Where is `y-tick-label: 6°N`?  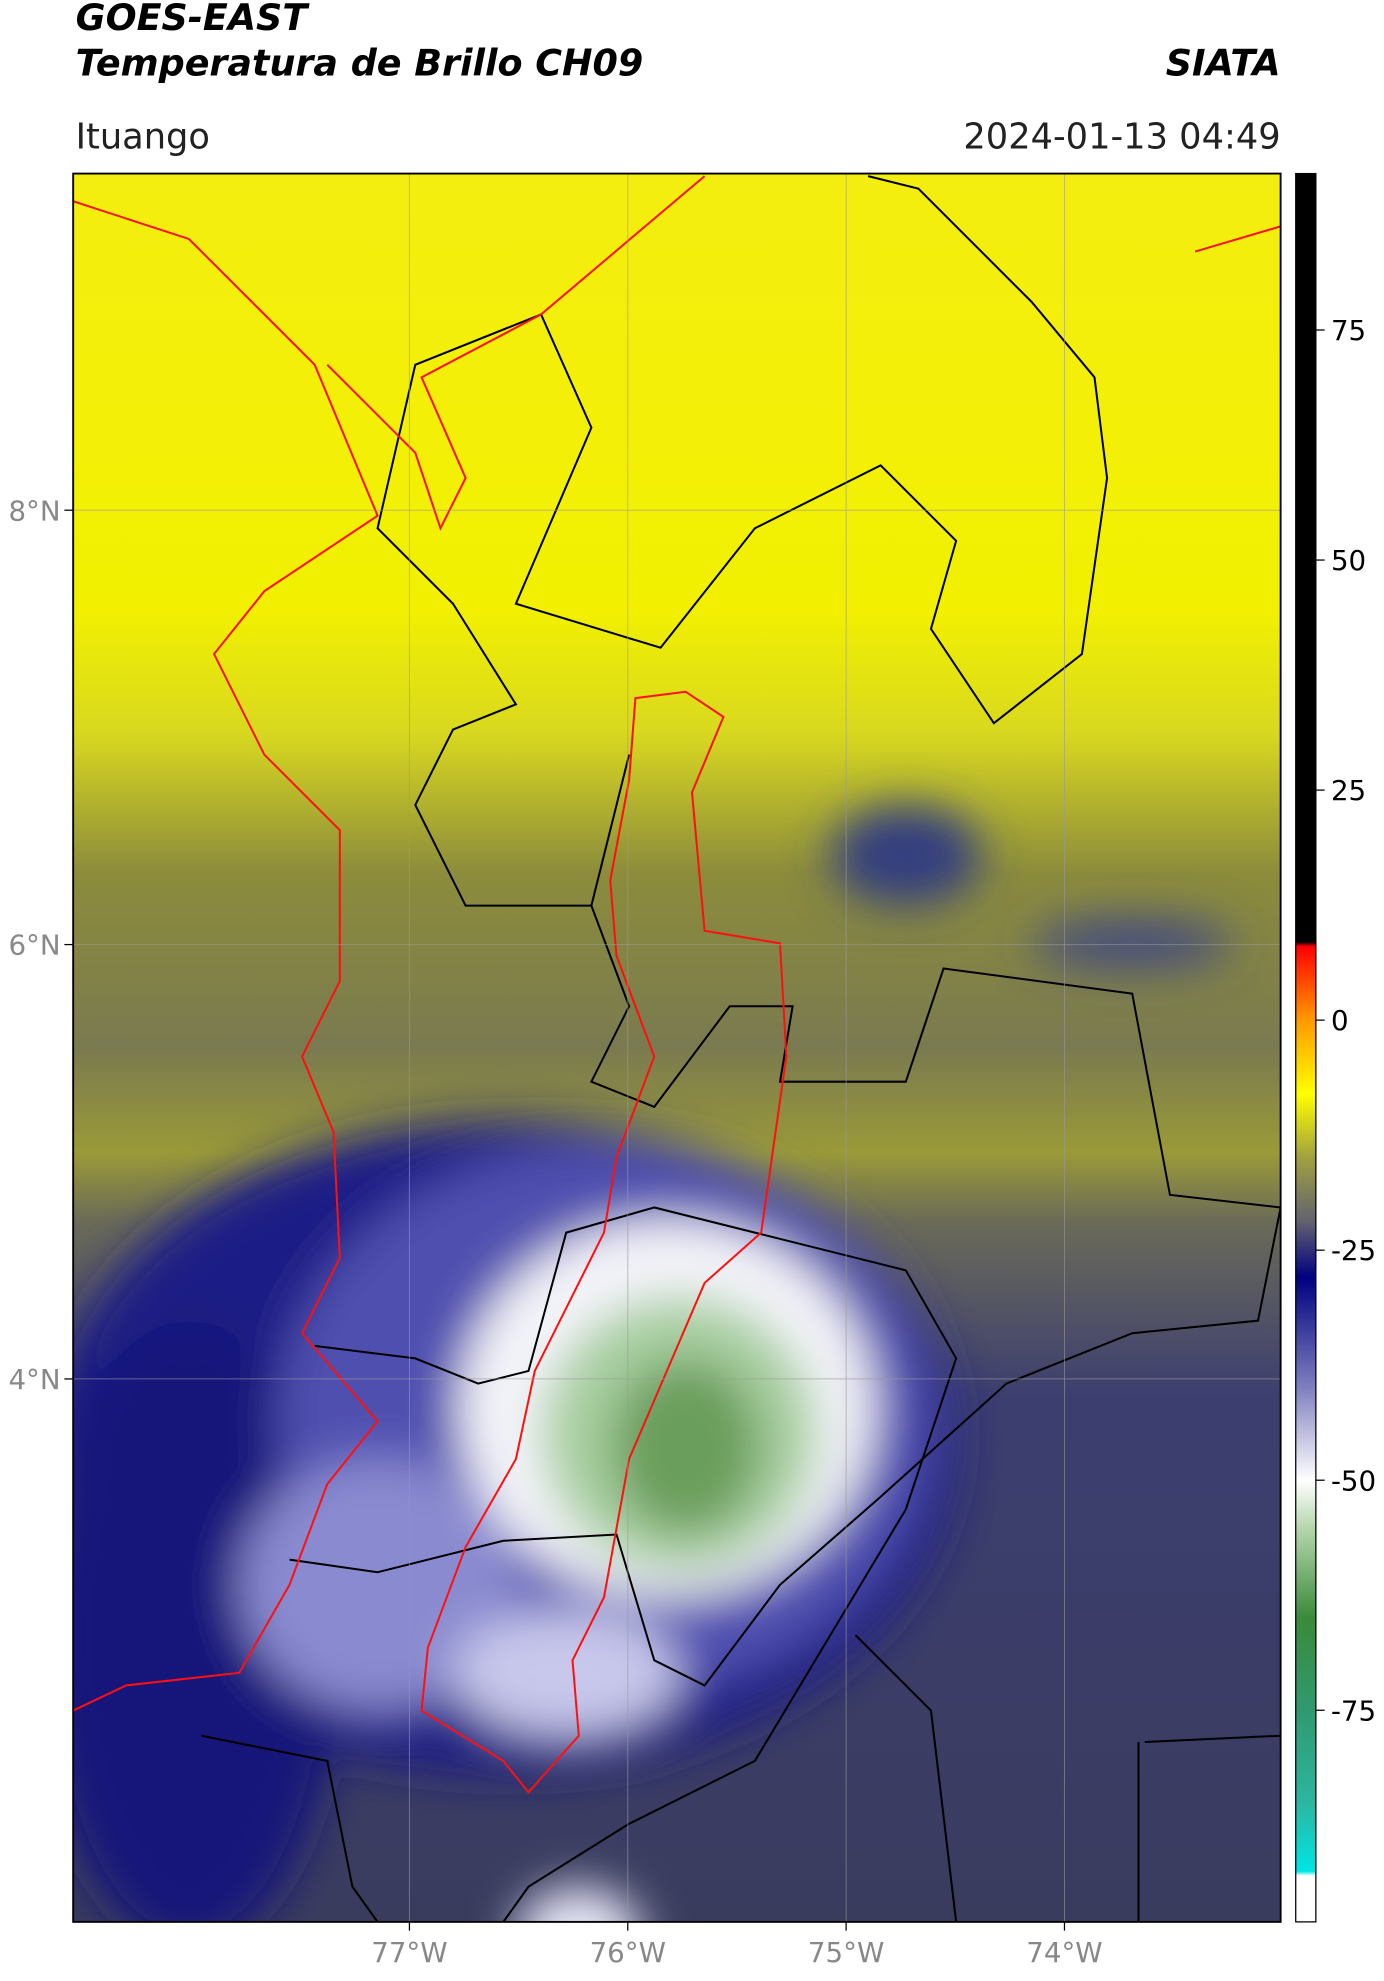
y-tick-label: 6°N is located at coordinates (34, 945).